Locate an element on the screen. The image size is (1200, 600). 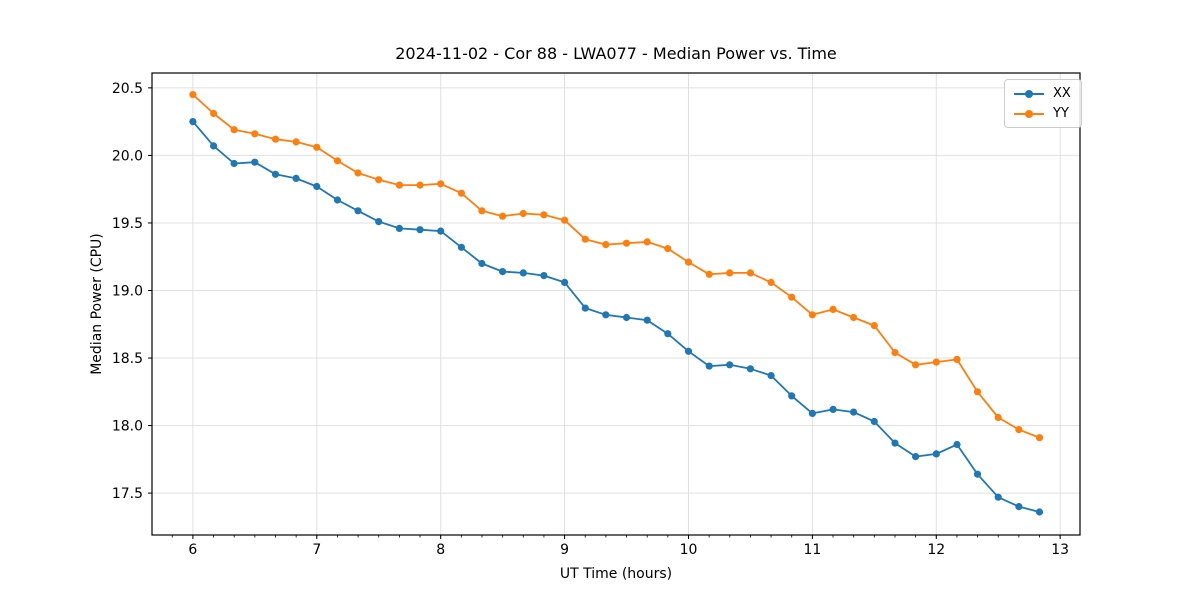
x-tick-label: 9 is located at coordinates (564, 550).